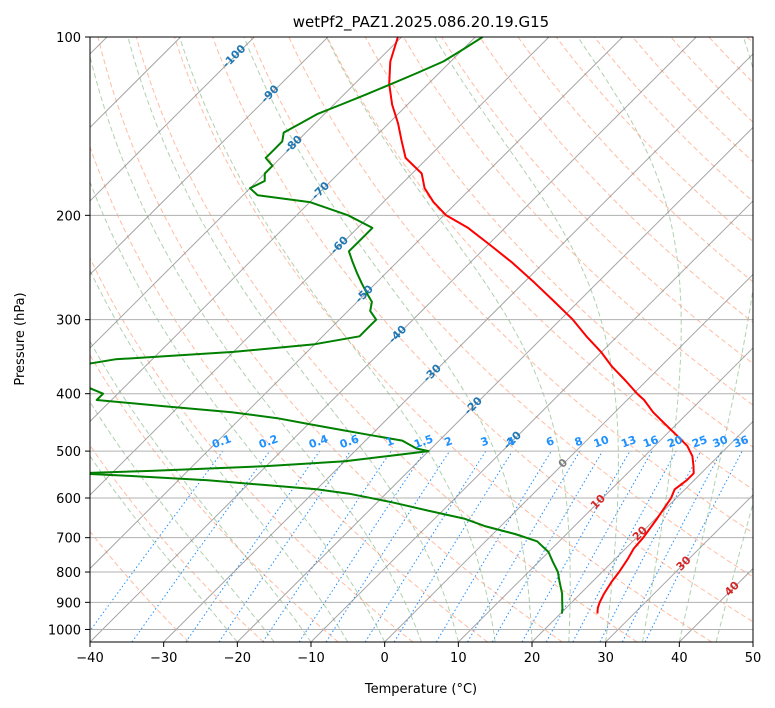  What do you see at coordinates (68, 499) in the screenshot?
I see `y-tick-label: 600` at bounding box center [68, 499].